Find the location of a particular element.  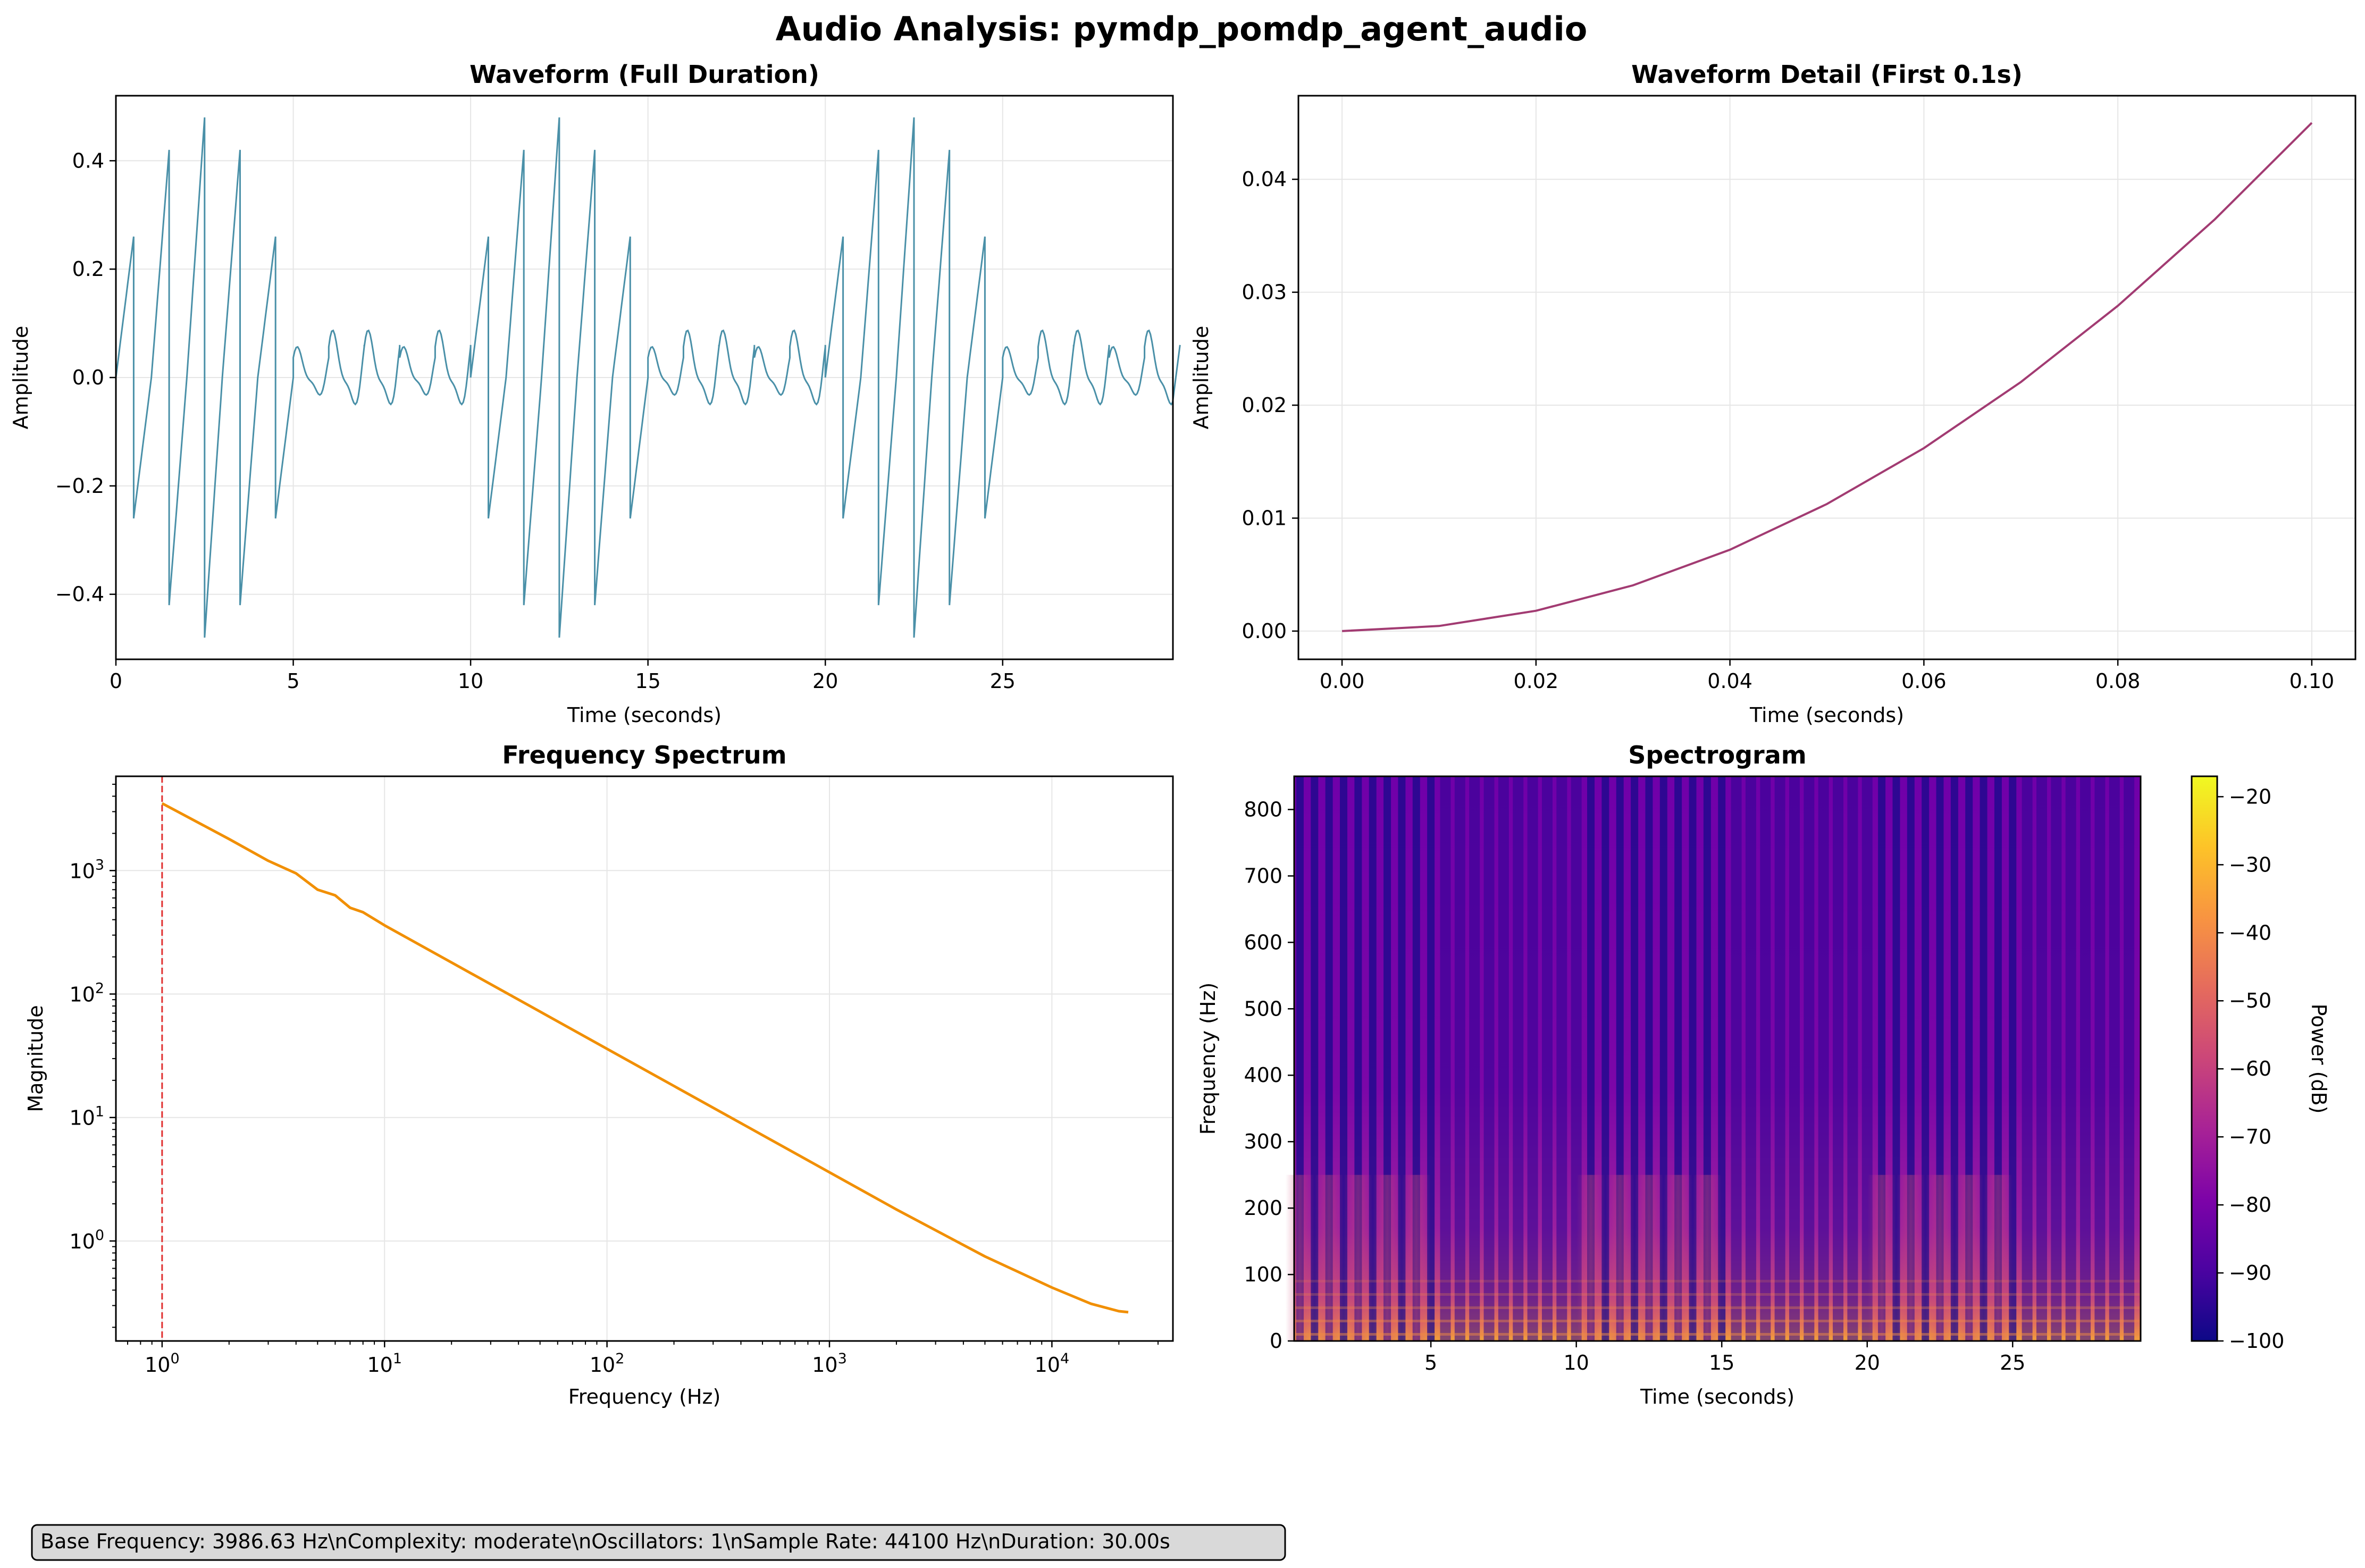

y-tick-label: 0.2 is located at coordinates (88, 269).